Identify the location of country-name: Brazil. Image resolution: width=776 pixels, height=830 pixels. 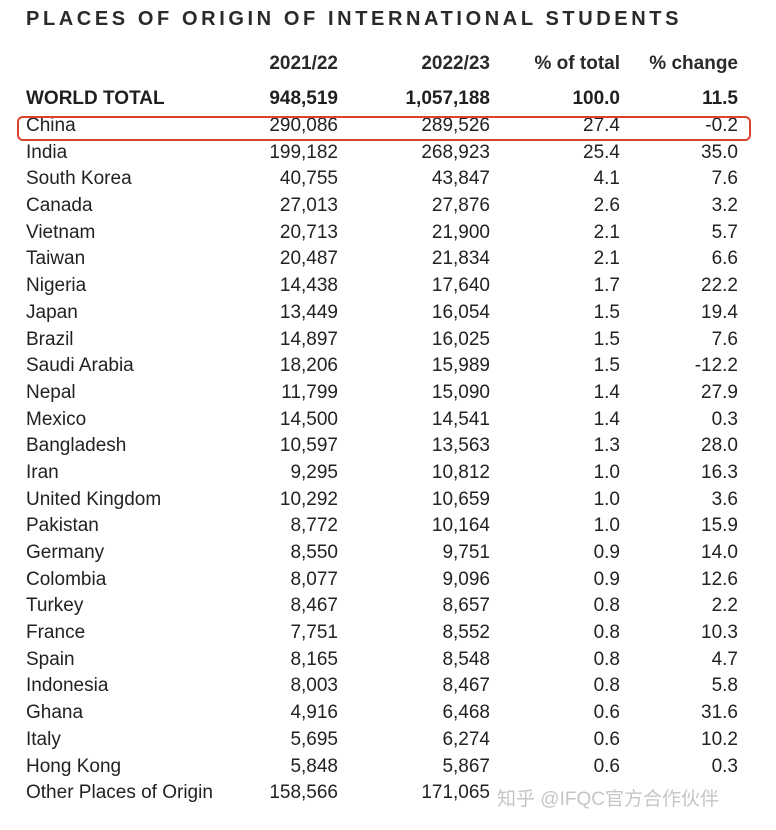
(50, 339).